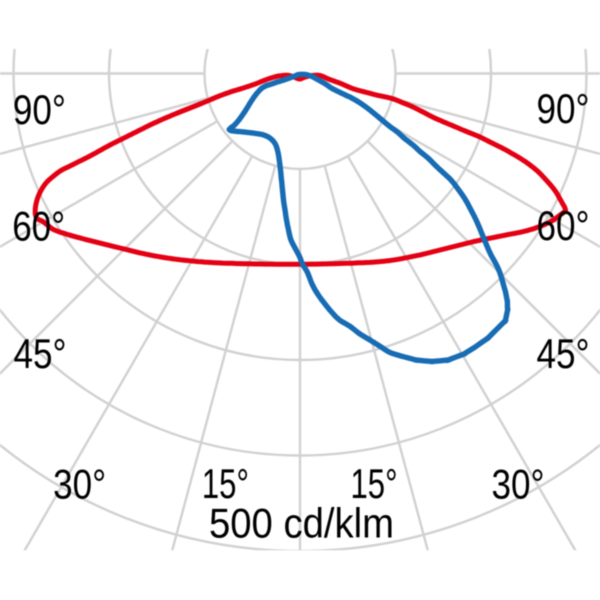 This screenshot has width=600, height=600. I want to click on svg-text: 500 cd/klm, so click(301, 523).